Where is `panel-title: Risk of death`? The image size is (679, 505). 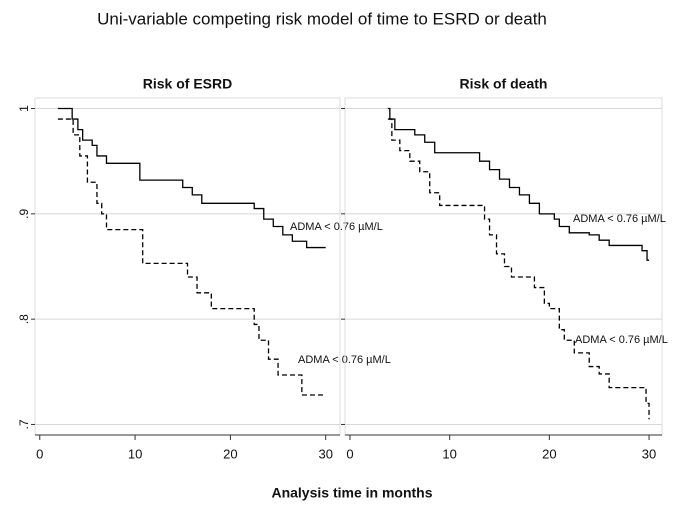 panel-title: Risk of death is located at coordinates (504, 84).